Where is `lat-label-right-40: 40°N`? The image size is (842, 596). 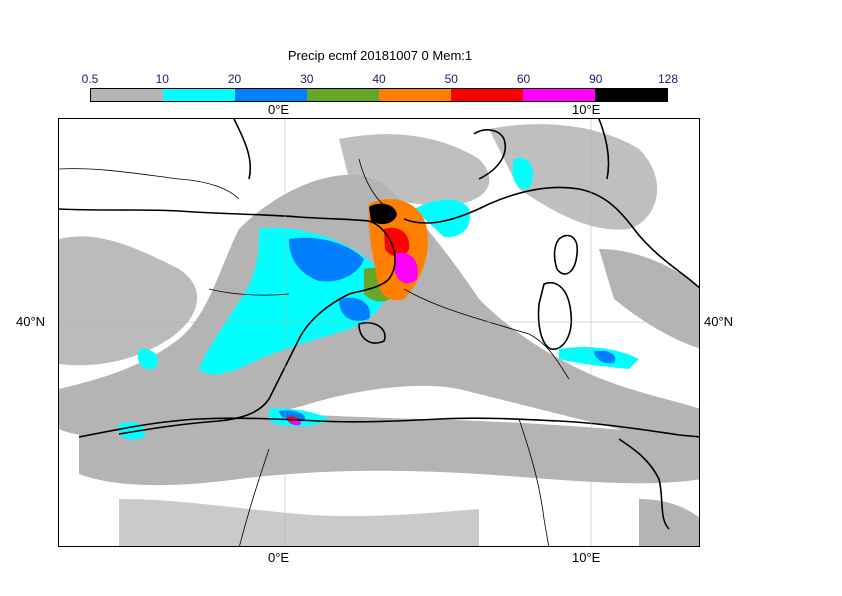 lat-label-right-40: 40°N is located at coordinates (719, 321).